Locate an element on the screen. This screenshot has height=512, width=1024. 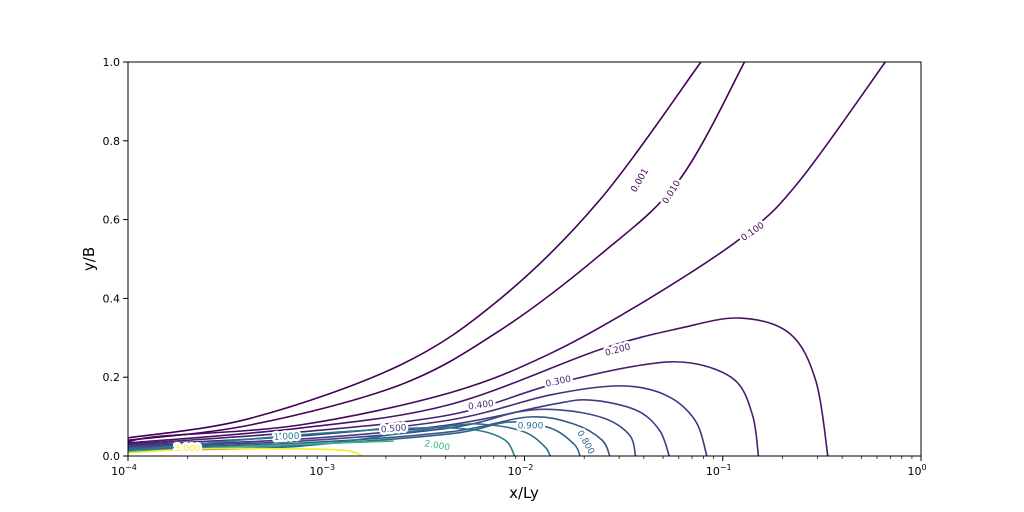
contour-label: 0.400 is located at coordinates (481, 406).